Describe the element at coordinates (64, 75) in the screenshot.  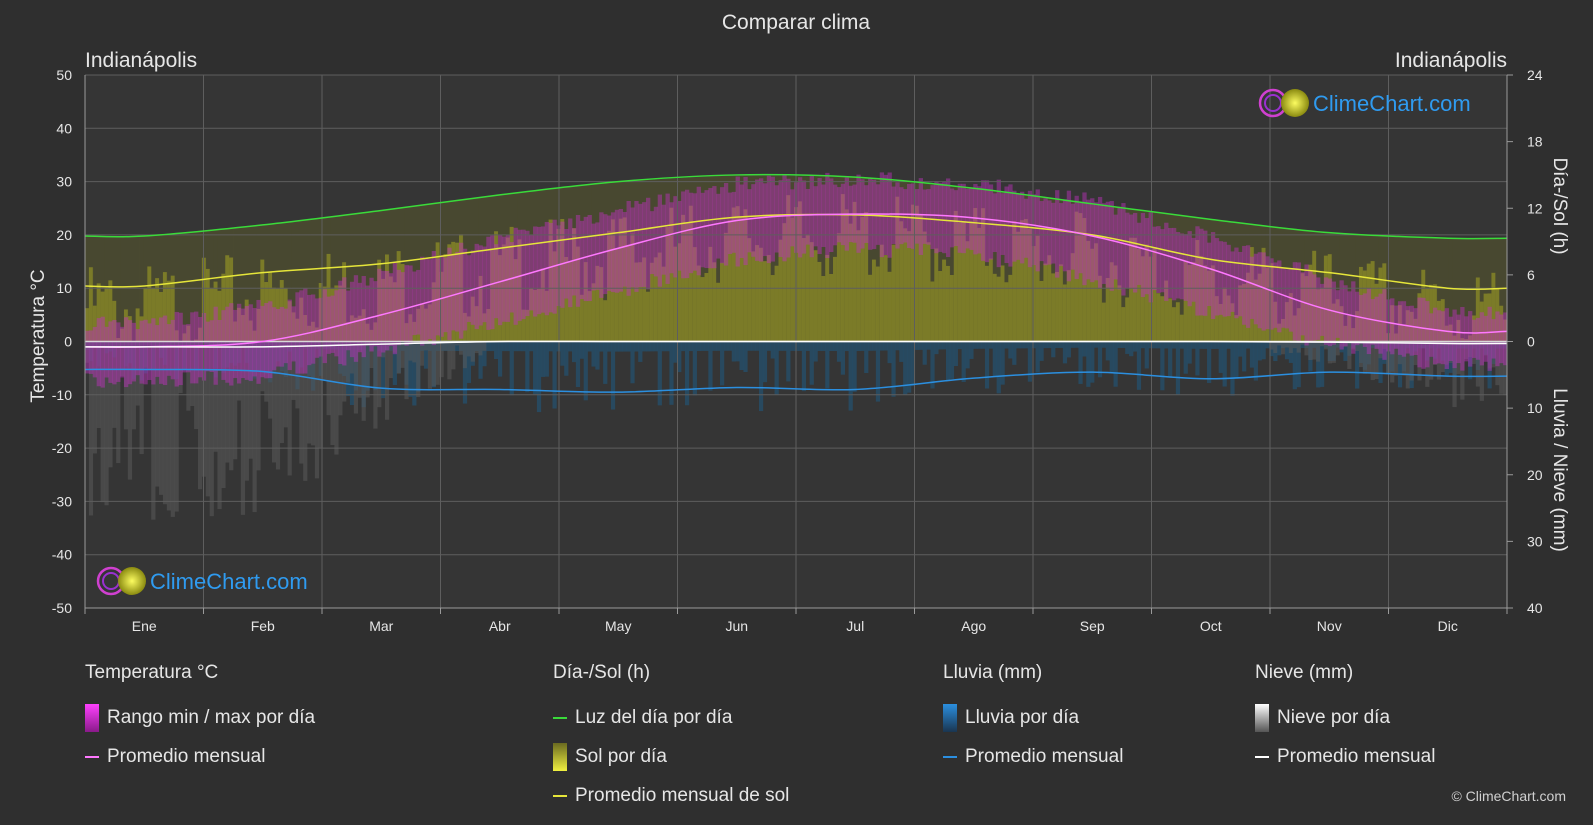
I see `y-left-tick-label: 50` at that location.